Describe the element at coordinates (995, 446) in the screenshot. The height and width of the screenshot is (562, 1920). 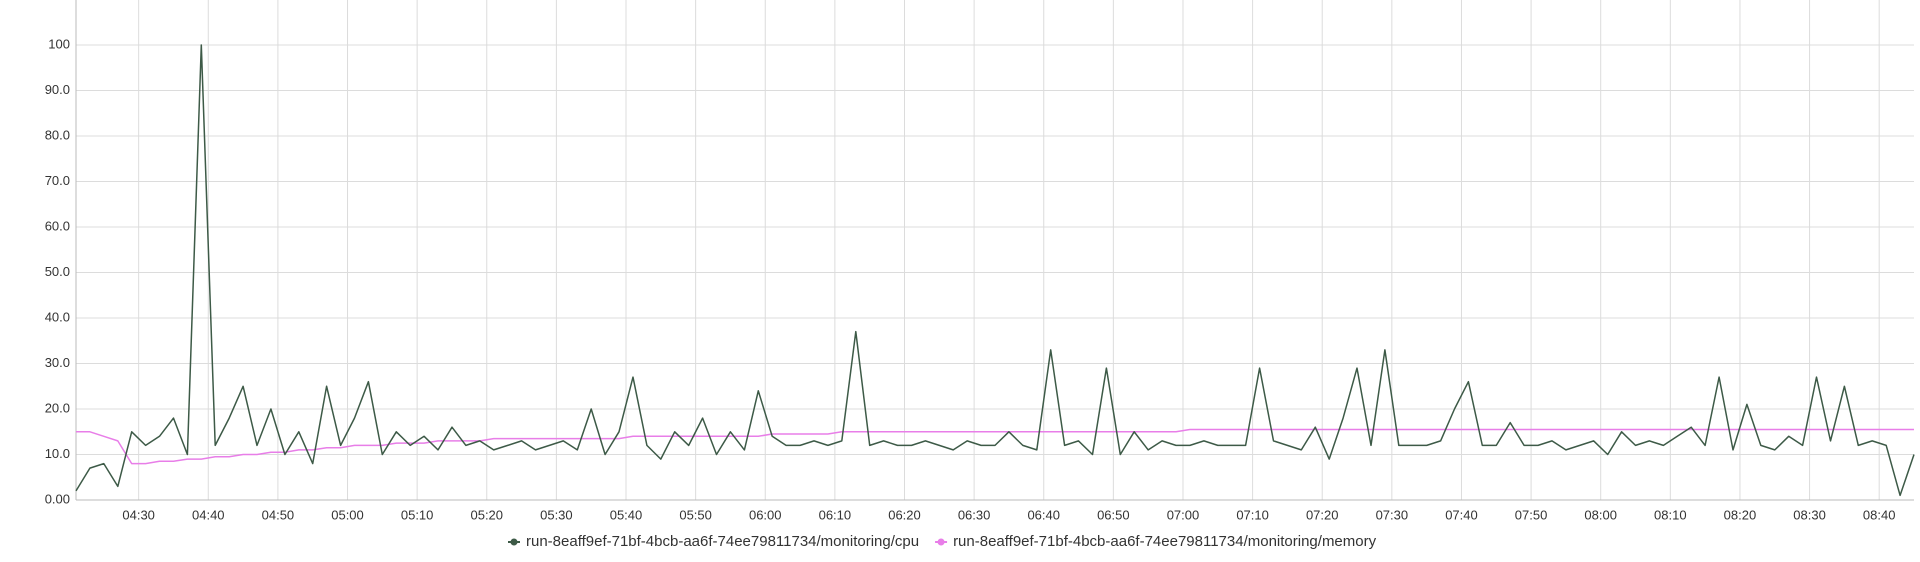
I see `series-line` at that location.